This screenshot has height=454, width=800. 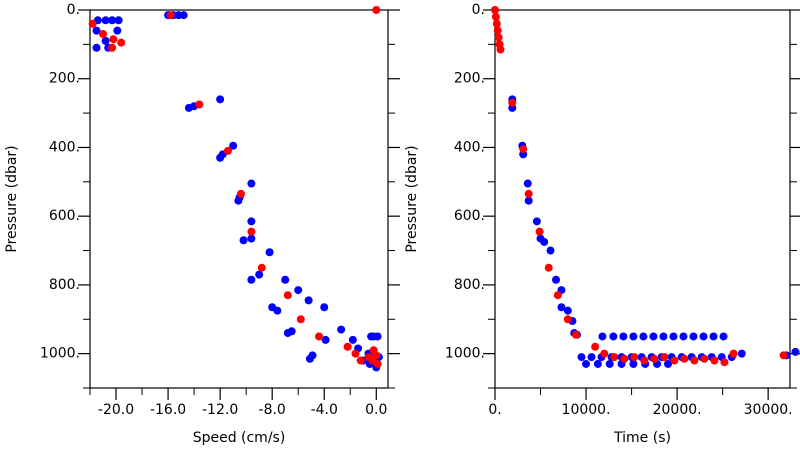 I want to click on x-tick-label: 0., so click(x=494, y=410).